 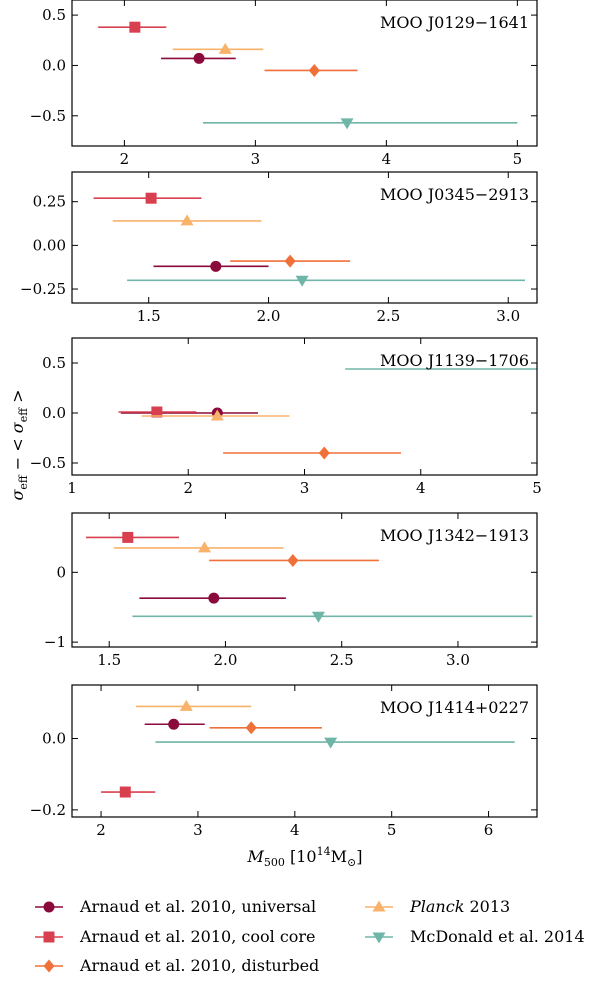 I want to click on legend-item: Arnaud et al. 2010, cool core, so click(x=175, y=936).